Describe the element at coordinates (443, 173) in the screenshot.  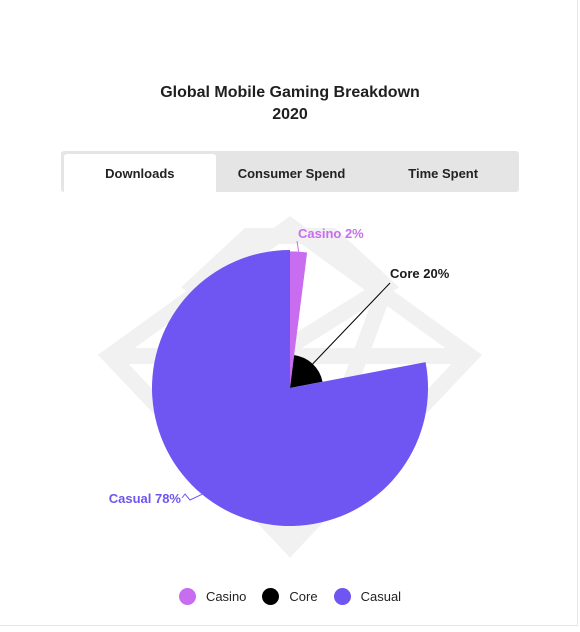
I see `tab-time-spent: Time Spent` at that location.